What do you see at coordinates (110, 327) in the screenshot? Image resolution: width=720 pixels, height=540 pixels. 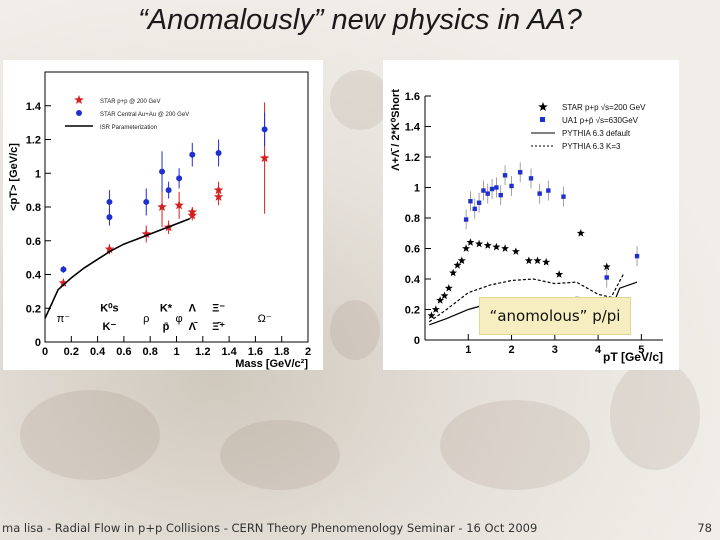 I see `particle-label: K⁻` at bounding box center [110, 327].